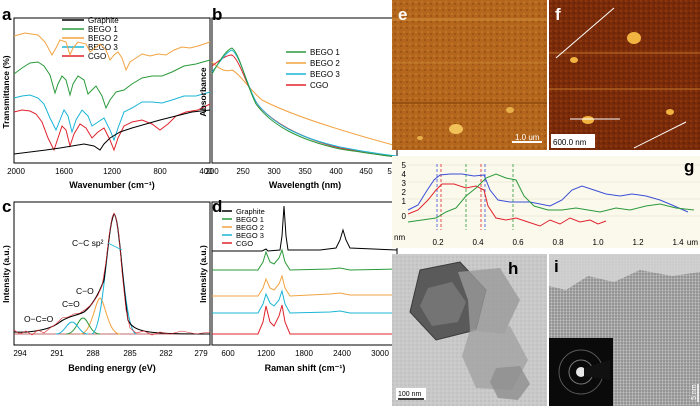  What do you see at coordinates (103, 38) in the screenshot?
I see `legend-a-bego2: BEGO 2` at bounding box center [103, 38].